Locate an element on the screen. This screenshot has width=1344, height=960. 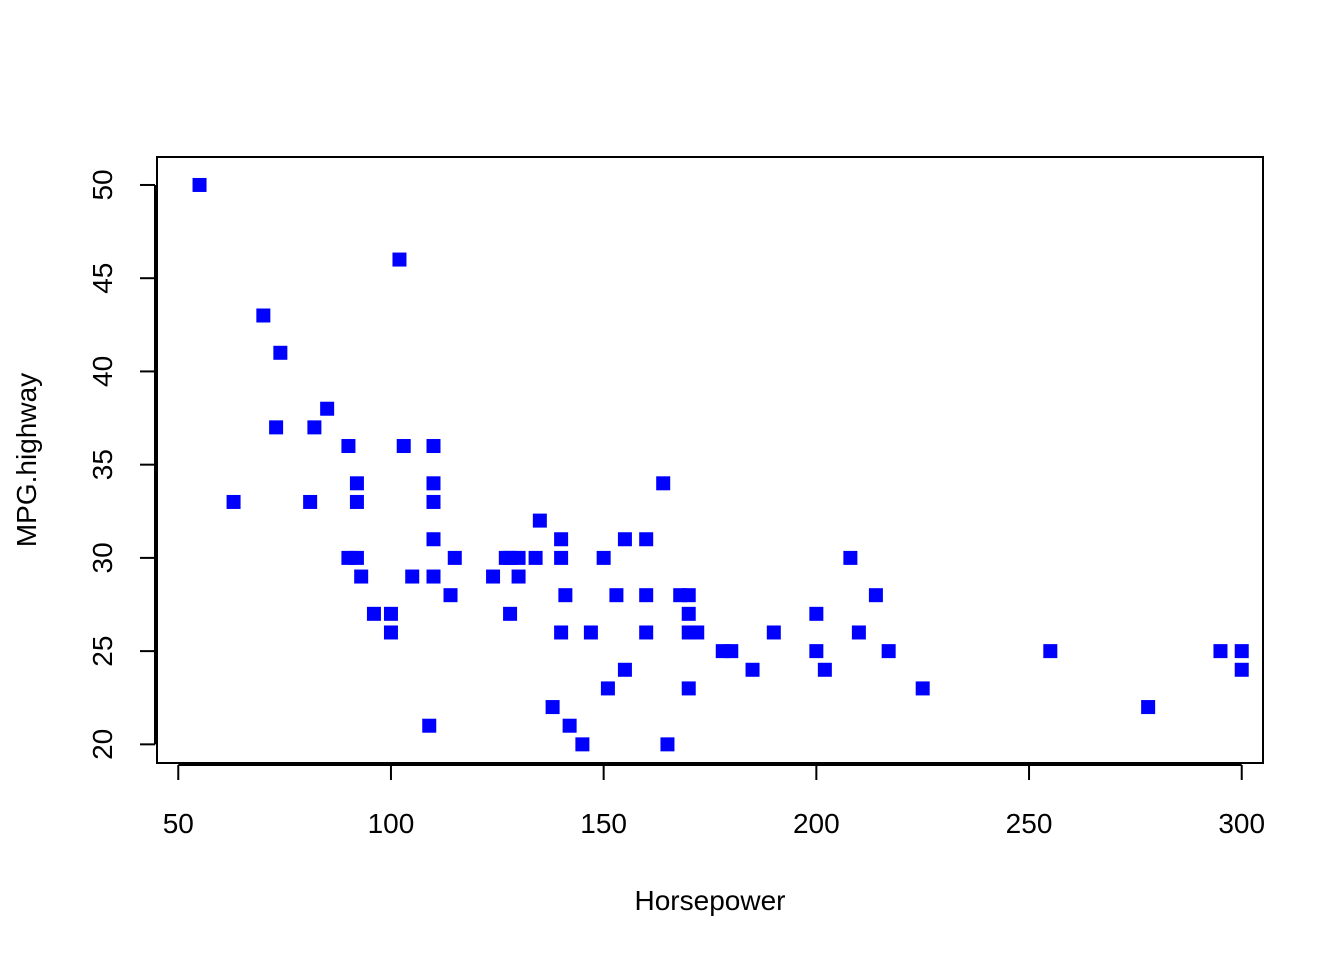
x-tick-label: 150 is located at coordinates (603, 823).